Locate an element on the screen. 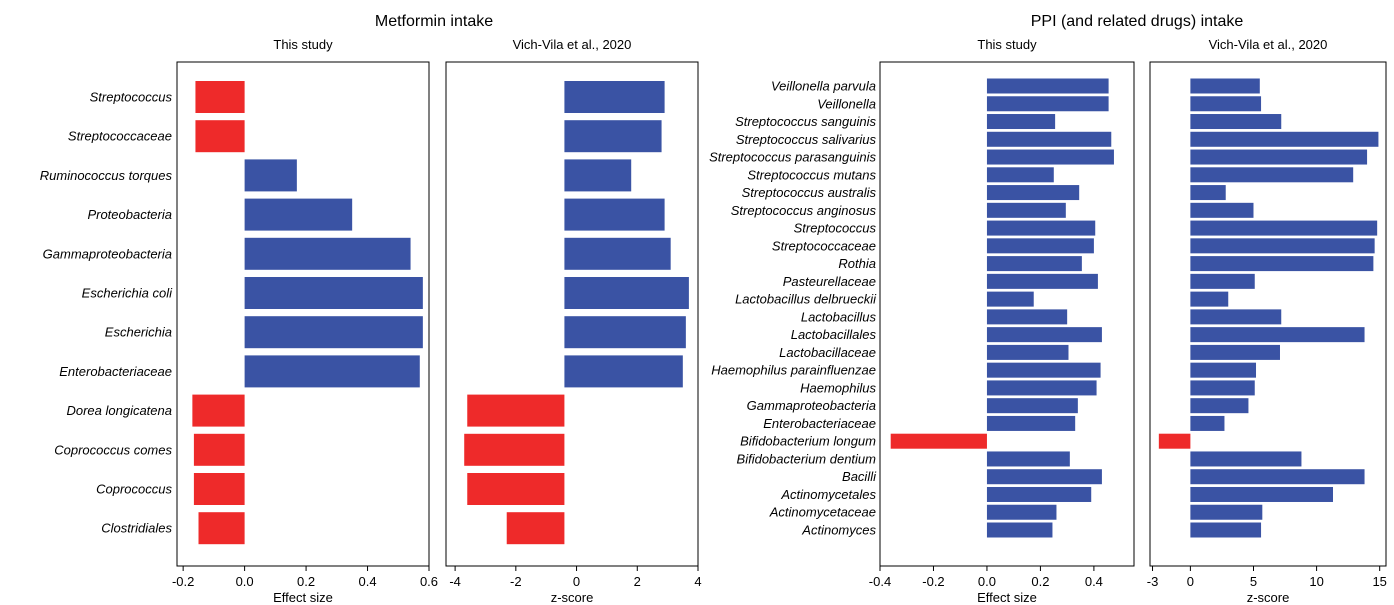 This screenshot has width=1394, height=605. category-label: Bacilli is located at coordinates (859, 476).